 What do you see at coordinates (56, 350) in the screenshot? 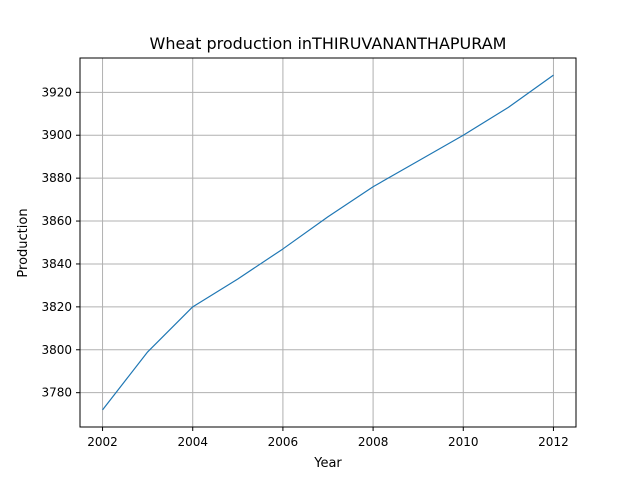
I see `y-tick-label: 3800` at bounding box center [56, 350].